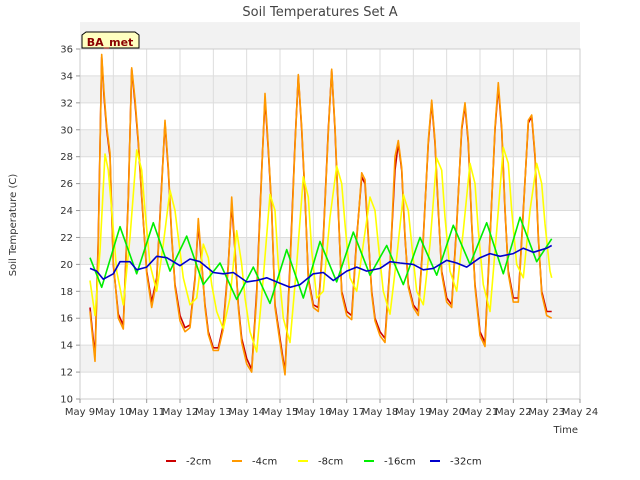  What do you see at coordinates (513, 412) in the screenshot?
I see `x-tick-label: May 22` at bounding box center [513, 412].